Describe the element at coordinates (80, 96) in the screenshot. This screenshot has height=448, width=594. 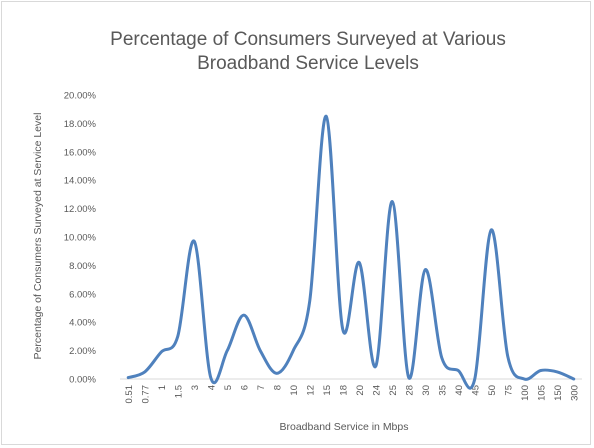
I see `y-tick-label: 20.00%` at that location.